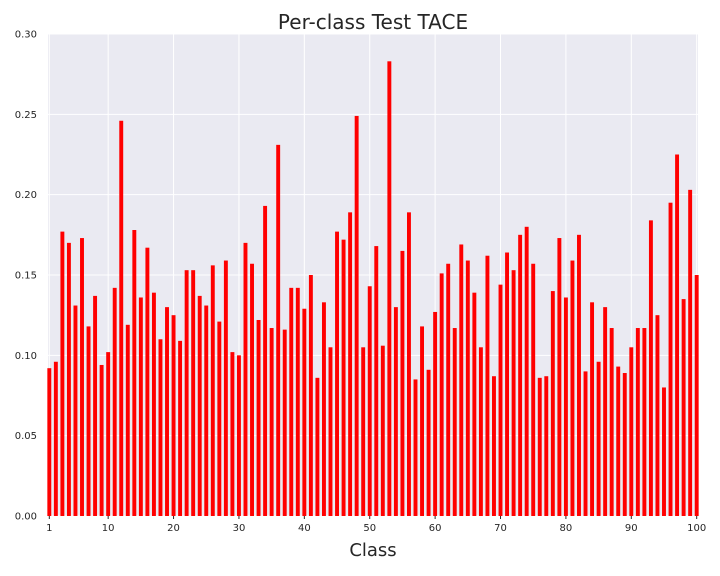  What do you see at coordinates (373, 22) in the screenshot?
I see `chart-title: Per-class Test TACE` at bounding box center [373, 22].